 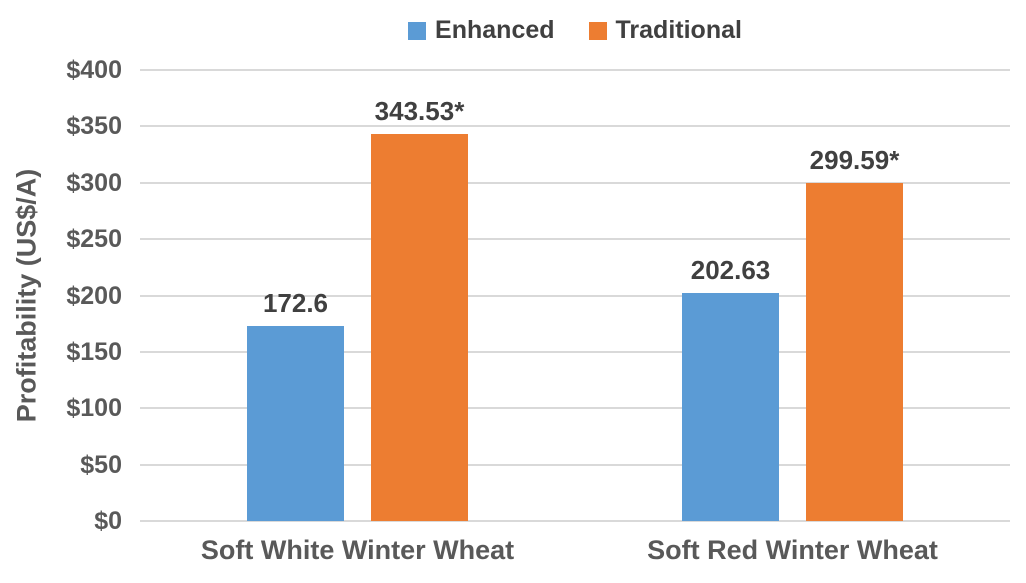 What do you see at coordinates (792, 550) in the screenshot?
I see `category-label: Soft Red Winter Wheat` at bounding box center [792, 550].